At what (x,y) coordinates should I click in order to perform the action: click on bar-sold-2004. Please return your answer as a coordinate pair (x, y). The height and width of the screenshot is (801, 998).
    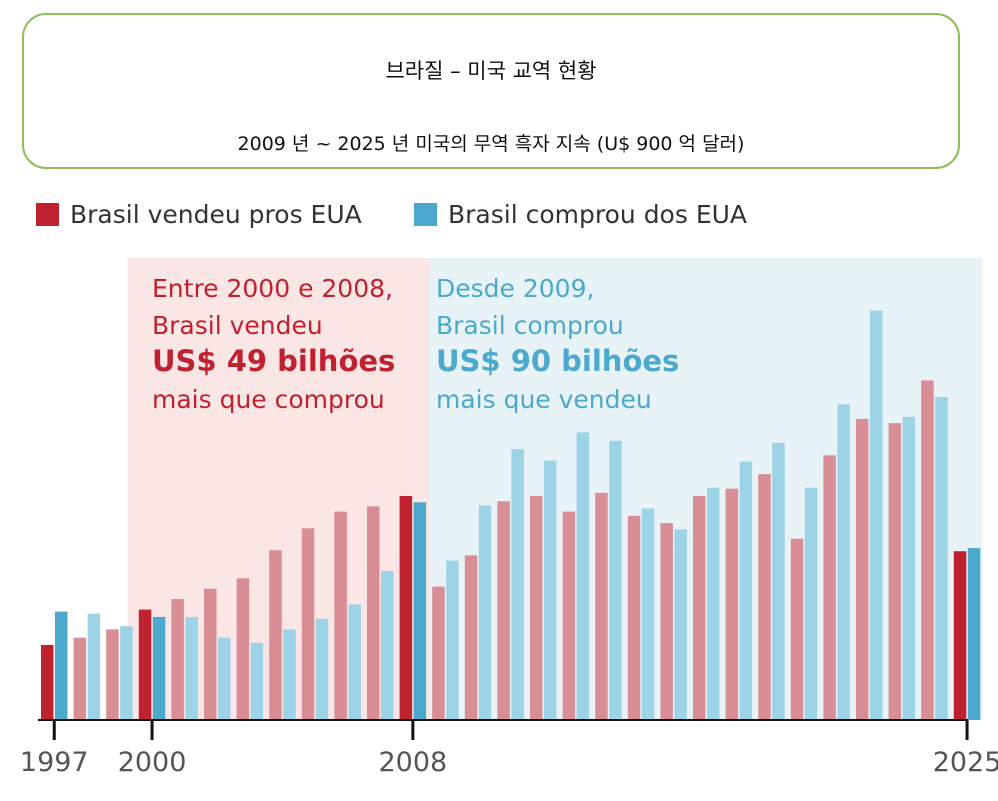
    Looking at the image, I should click on (275, 635).